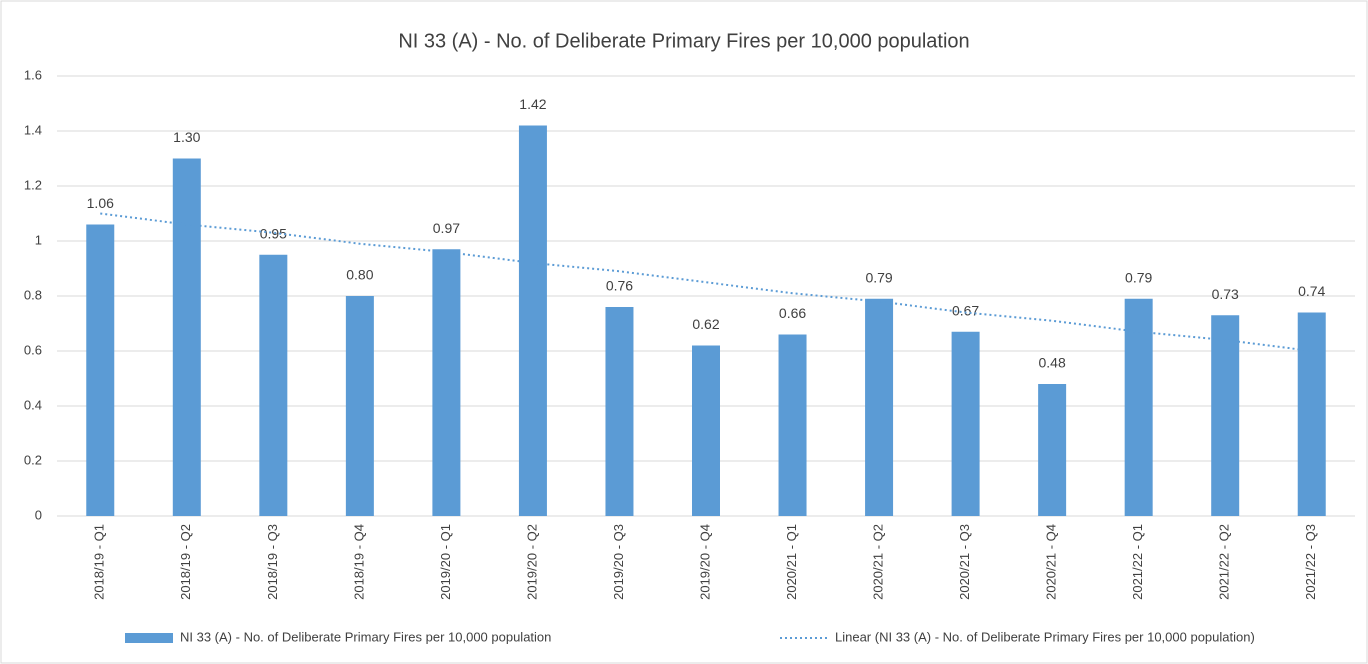  I want to click on x-tick-label: 2019/20 - Q4, so click(704, 562).